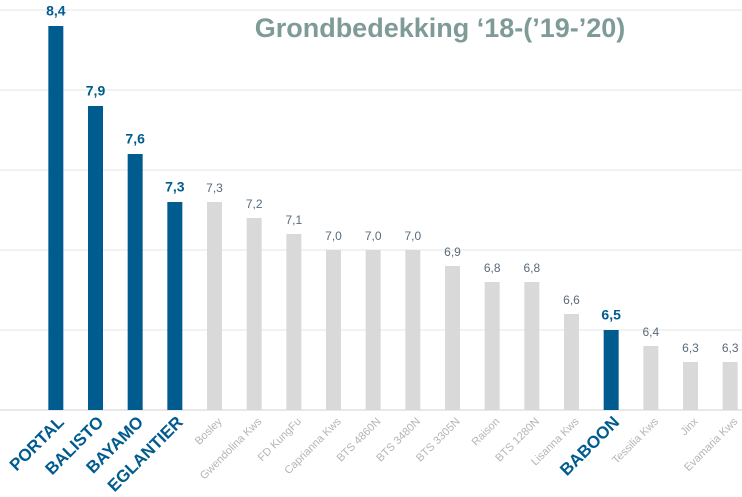  I want to click on value-label: 7,6, so click(135, 139).